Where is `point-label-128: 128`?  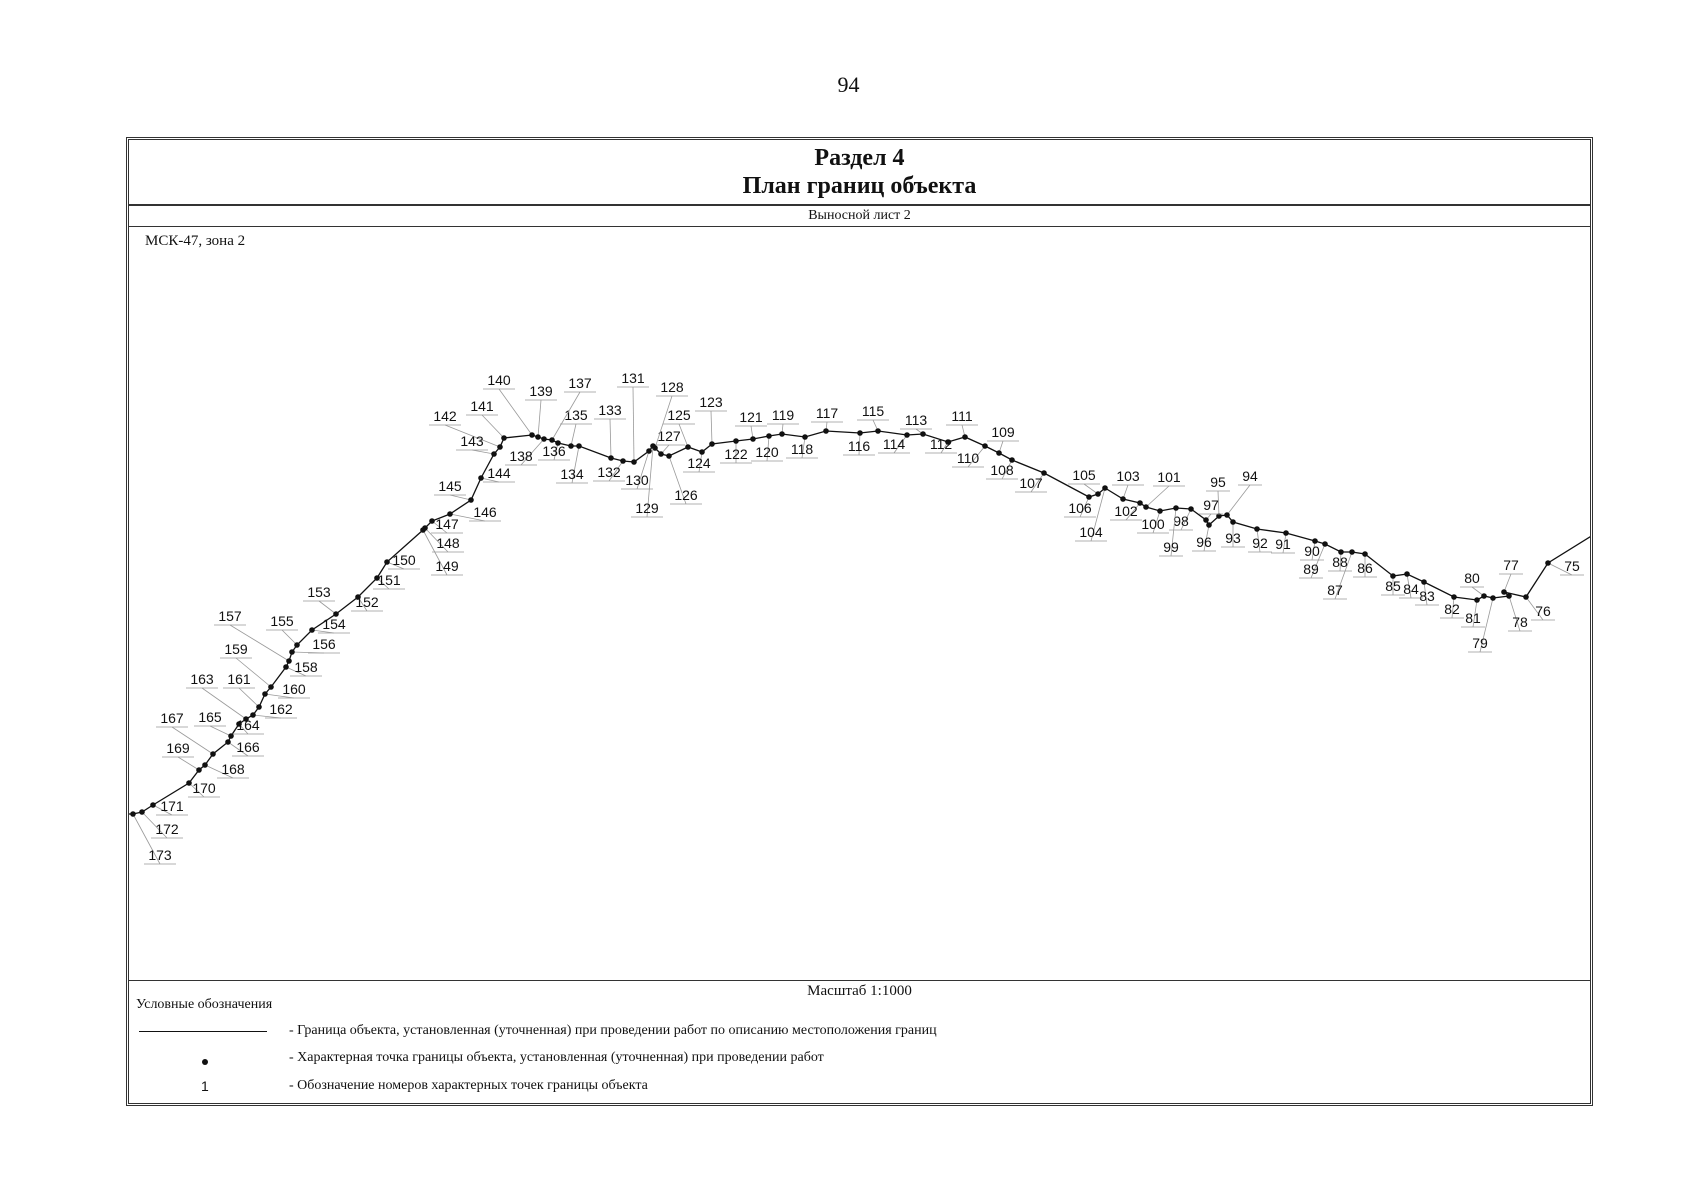
point-label-128: 128 is located at coordinates (672, 387).